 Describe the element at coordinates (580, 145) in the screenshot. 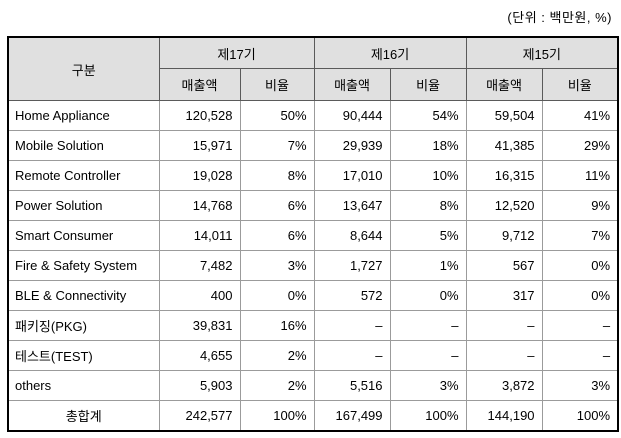

I see `ratio-value-cell: 29%` at that location.